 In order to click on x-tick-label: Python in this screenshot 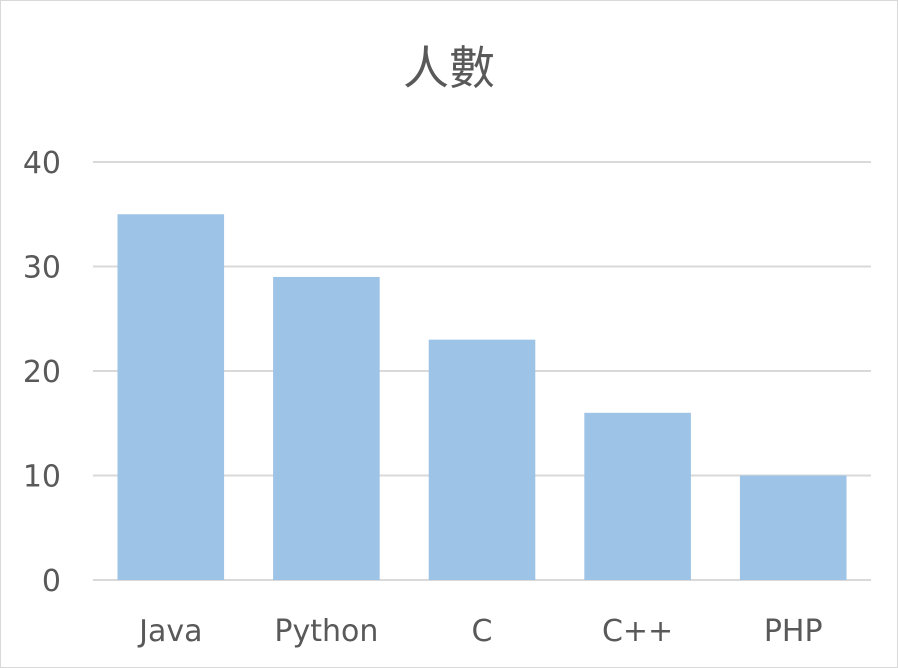, I will do `click(326, 631)`.